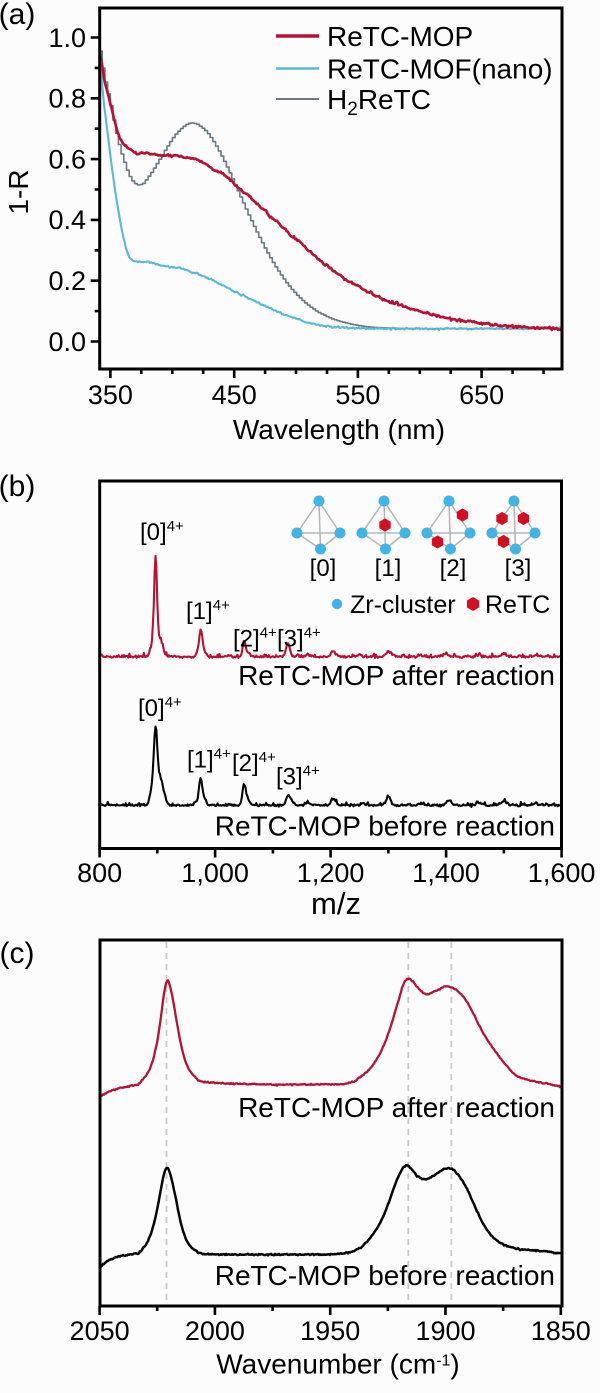  I want to click on svg-text: [3]4+, so click(299, 639).